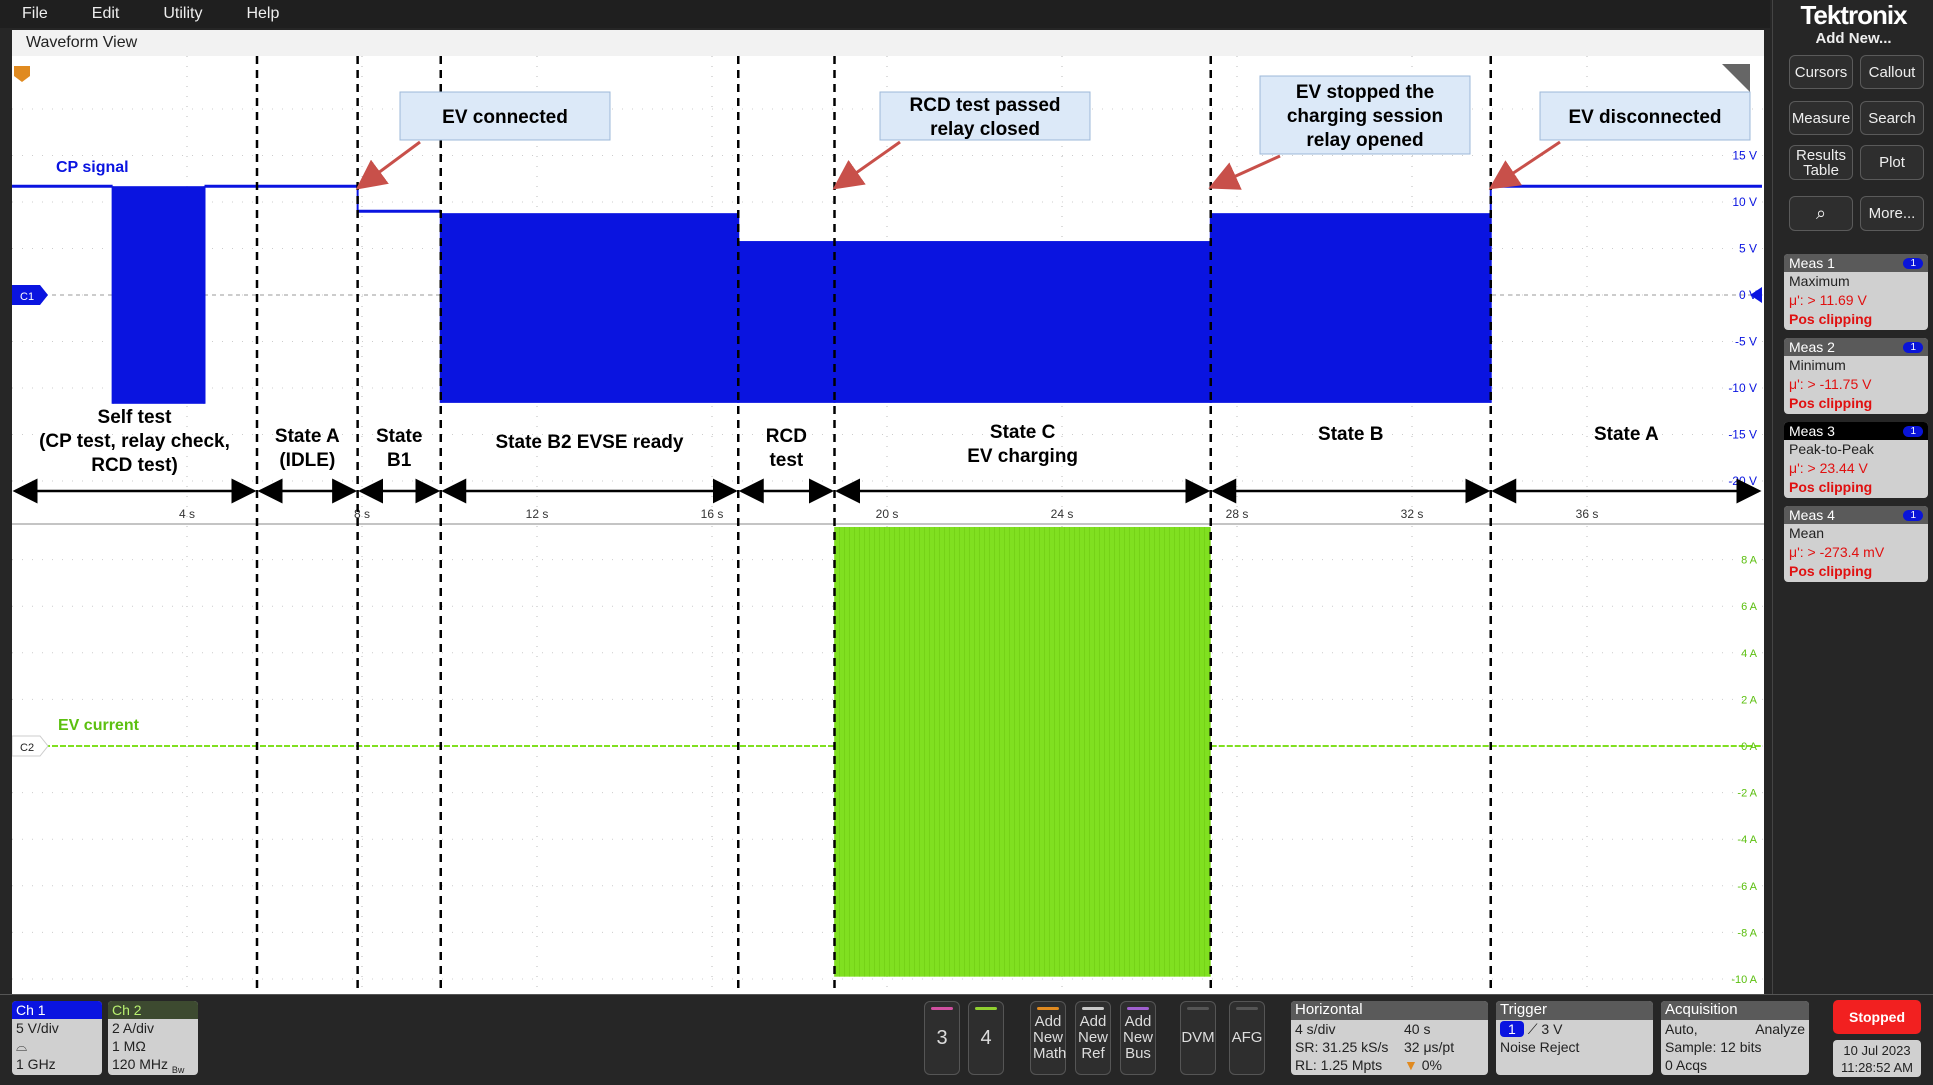  What do you see at coordinates (985, 105) in the screenshot?
I see `annotation-text: RCD test passed` at bounding box center [985, 105].